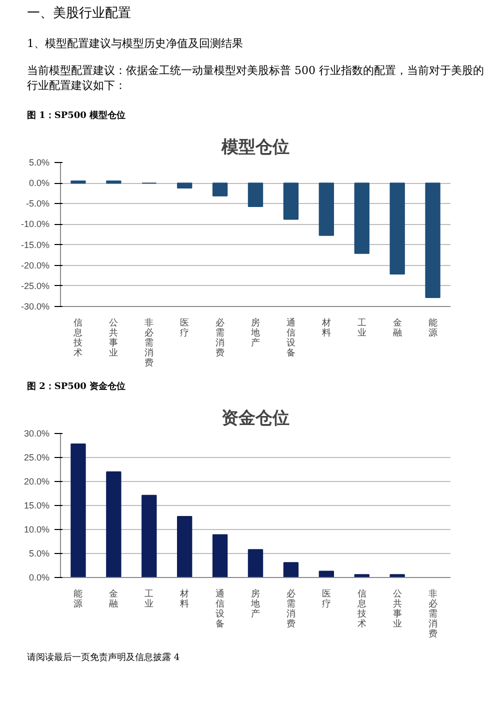 The width and height of the screenshot is (499, 706). I want to click on caption: 图 2：SP500 资金仓位, so click(76, 386).